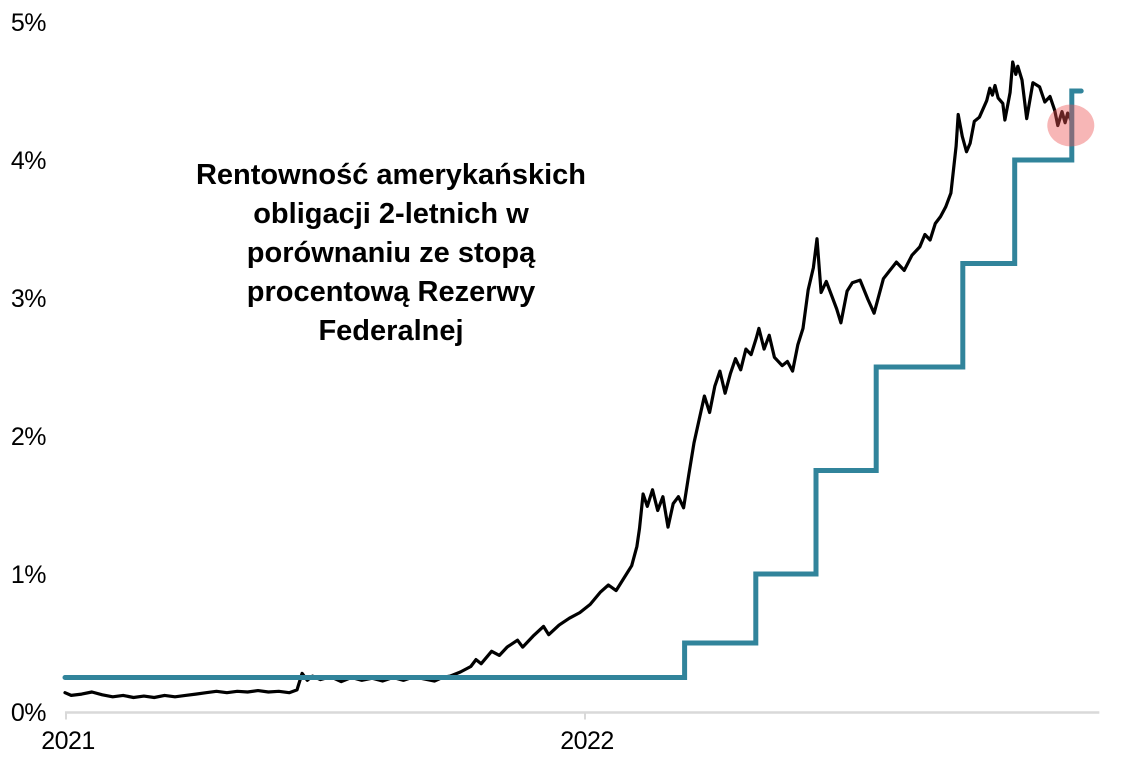 The image size is (1122, 768). I want to click on chart-title-line: obligacji 2-letnich w, so click(391, 214).